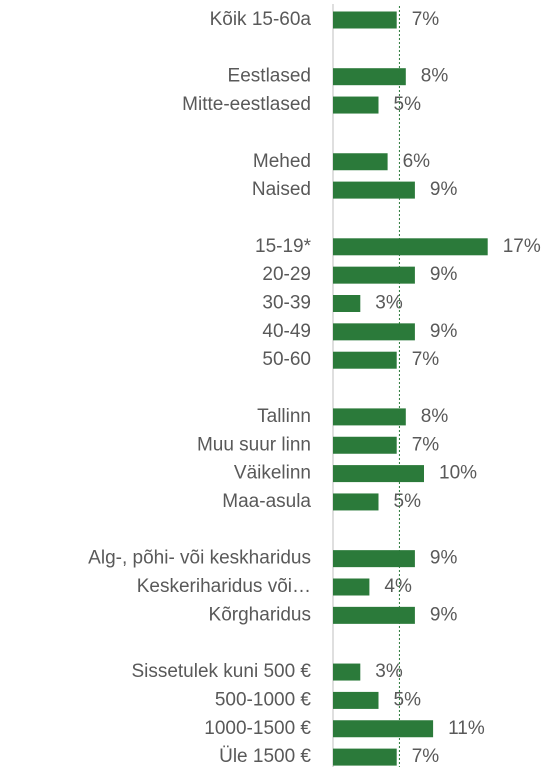 This screenshot has width=555, height=767. Describe the element at coordinates (257, 728) in the screenshot. I see `category-label: 1000-1500 €` at that location.